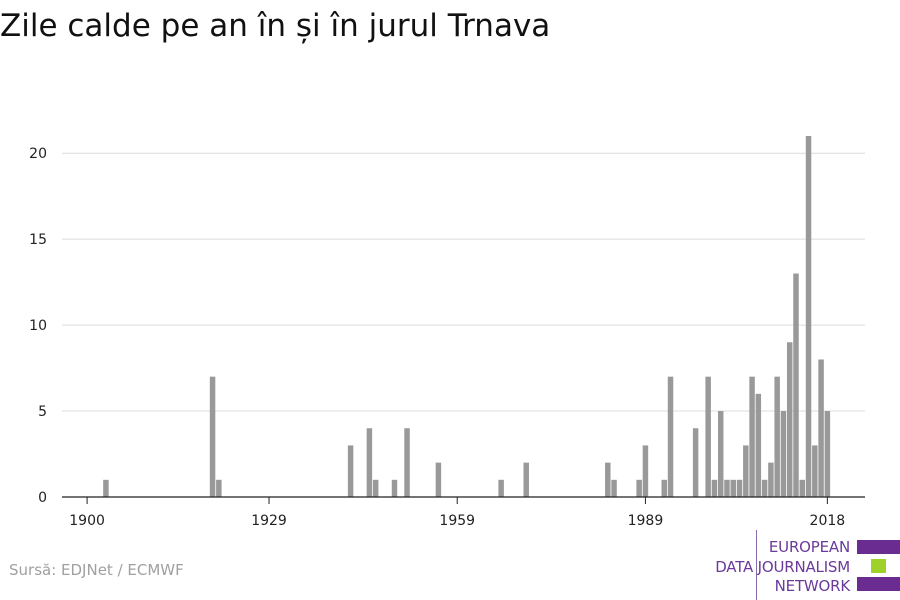 Image resolution: width=900 pixels, height=600 pixels. I want to click on logo-bar-purple-top, so click(878, 547).